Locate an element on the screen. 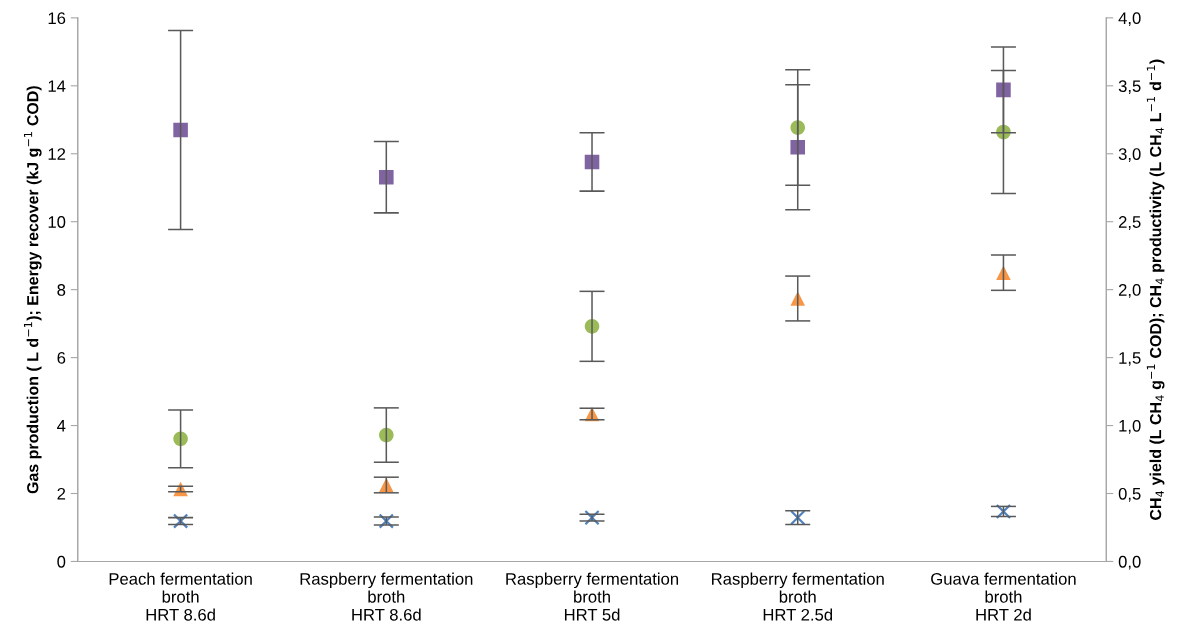 This screenshot has height=638, width=1196. y-tick-label: 0 is located at coordinates (61, 561).